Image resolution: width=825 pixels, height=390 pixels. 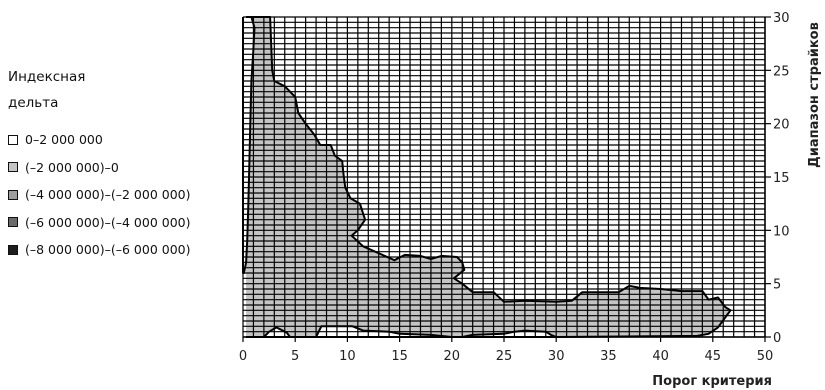 What do you see at coordinates (33, 103) in the screenshot?
I see `legend-title-line-2: дельта` at bounding box center [33, 103].